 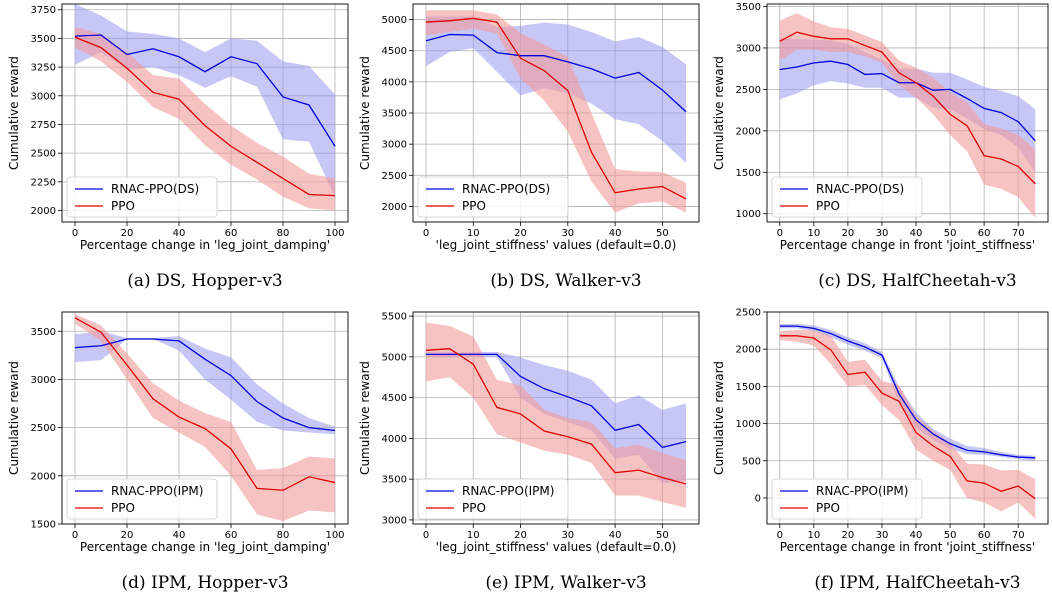 I want to click on y-tick-label: 4000, so click(x=394, y=439).